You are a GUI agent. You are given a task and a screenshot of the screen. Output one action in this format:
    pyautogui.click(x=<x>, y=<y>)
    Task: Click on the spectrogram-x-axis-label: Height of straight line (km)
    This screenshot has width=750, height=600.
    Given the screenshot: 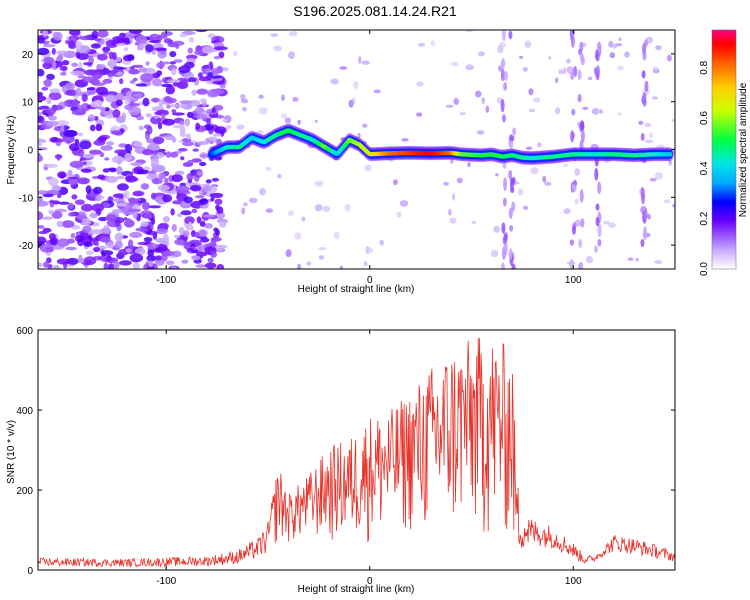 What is the action you would take?
    pyautogui.click(x=356, y=289)
    